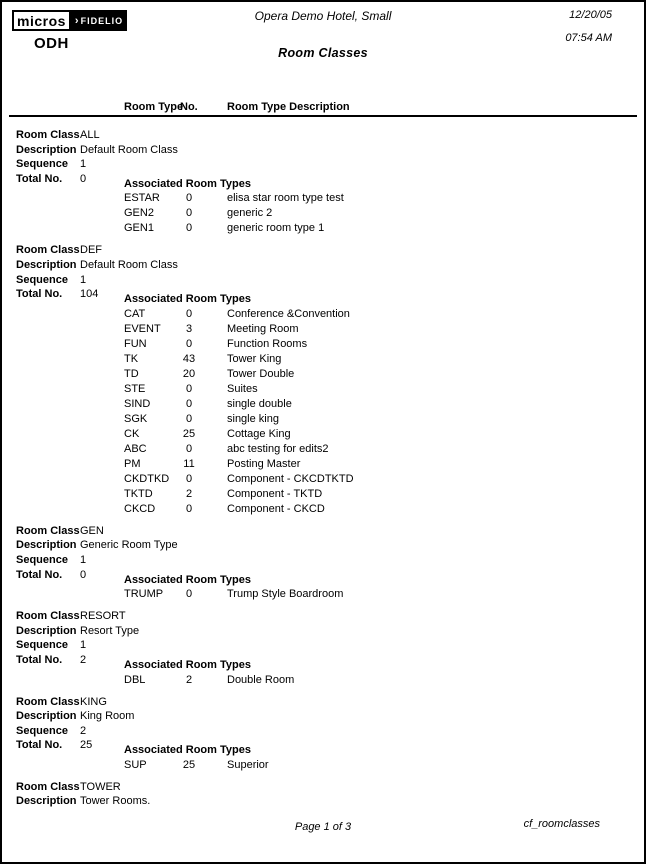 Image resolution: width=646 pixels, height=864 pixels. What do you see at coordinates (77, 20) in the screenshot?
I see `chevron-right-icon: ›` at bounding box center [77, 20].